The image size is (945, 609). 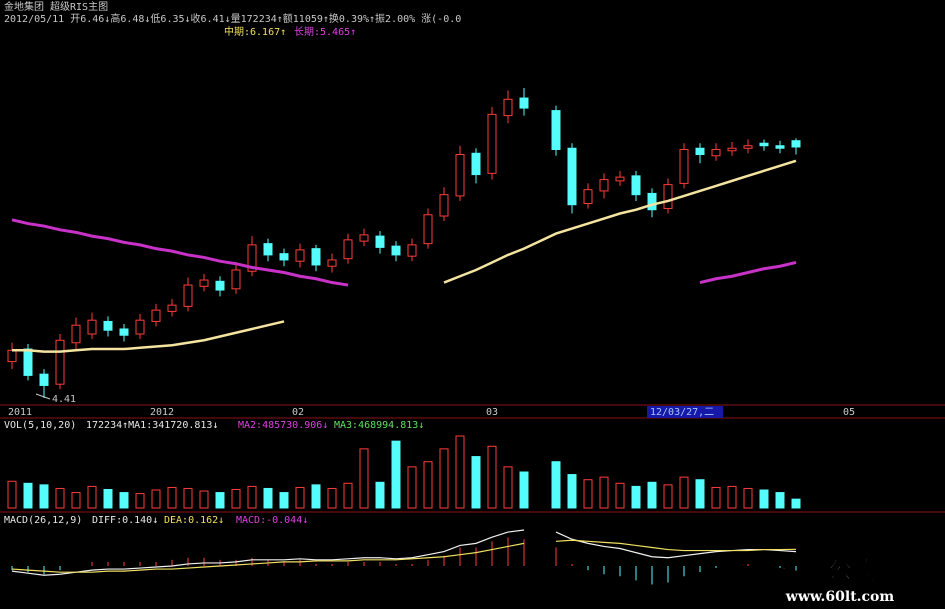 What do you see at coordinates (272, 520) in the screenshot?
I see `macd-header: MACD:-0.044↓` at bounding box center [272, 520].